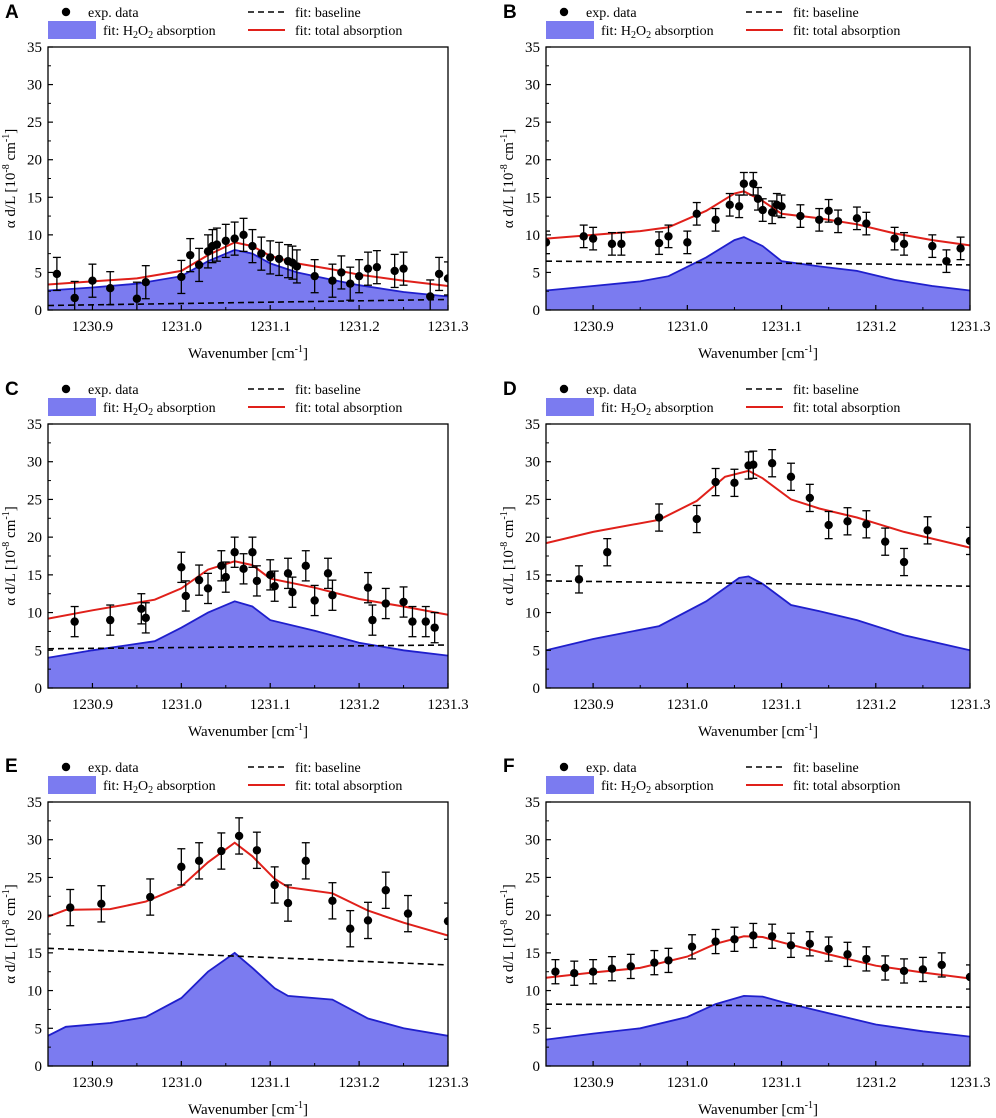 The width and height of the screenshot is (996, 1118). What do you see at coordinates (248, 956) in the screenshot?
I see `baseline-line` at bounding box center [248, 956].